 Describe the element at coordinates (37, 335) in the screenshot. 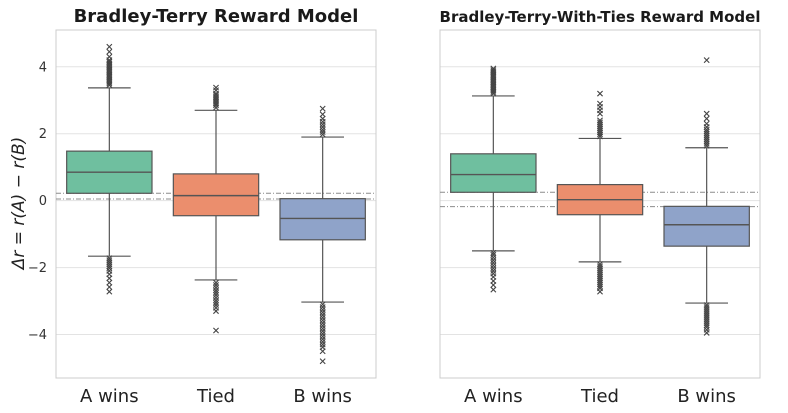

I see `y-tick-label: −4` at that location.